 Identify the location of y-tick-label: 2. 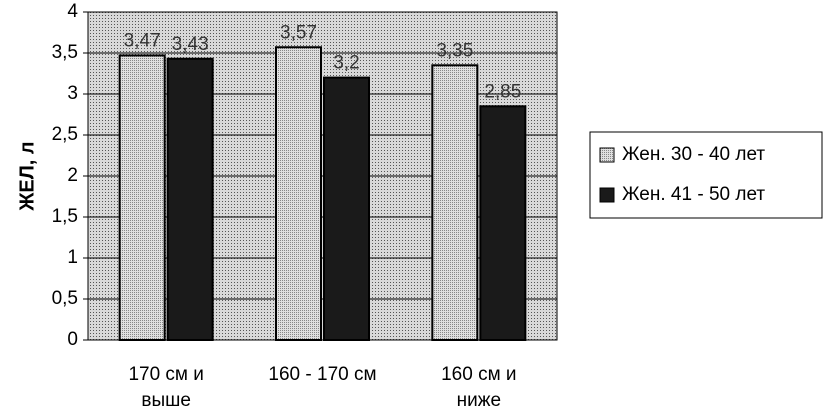
(72, 175).